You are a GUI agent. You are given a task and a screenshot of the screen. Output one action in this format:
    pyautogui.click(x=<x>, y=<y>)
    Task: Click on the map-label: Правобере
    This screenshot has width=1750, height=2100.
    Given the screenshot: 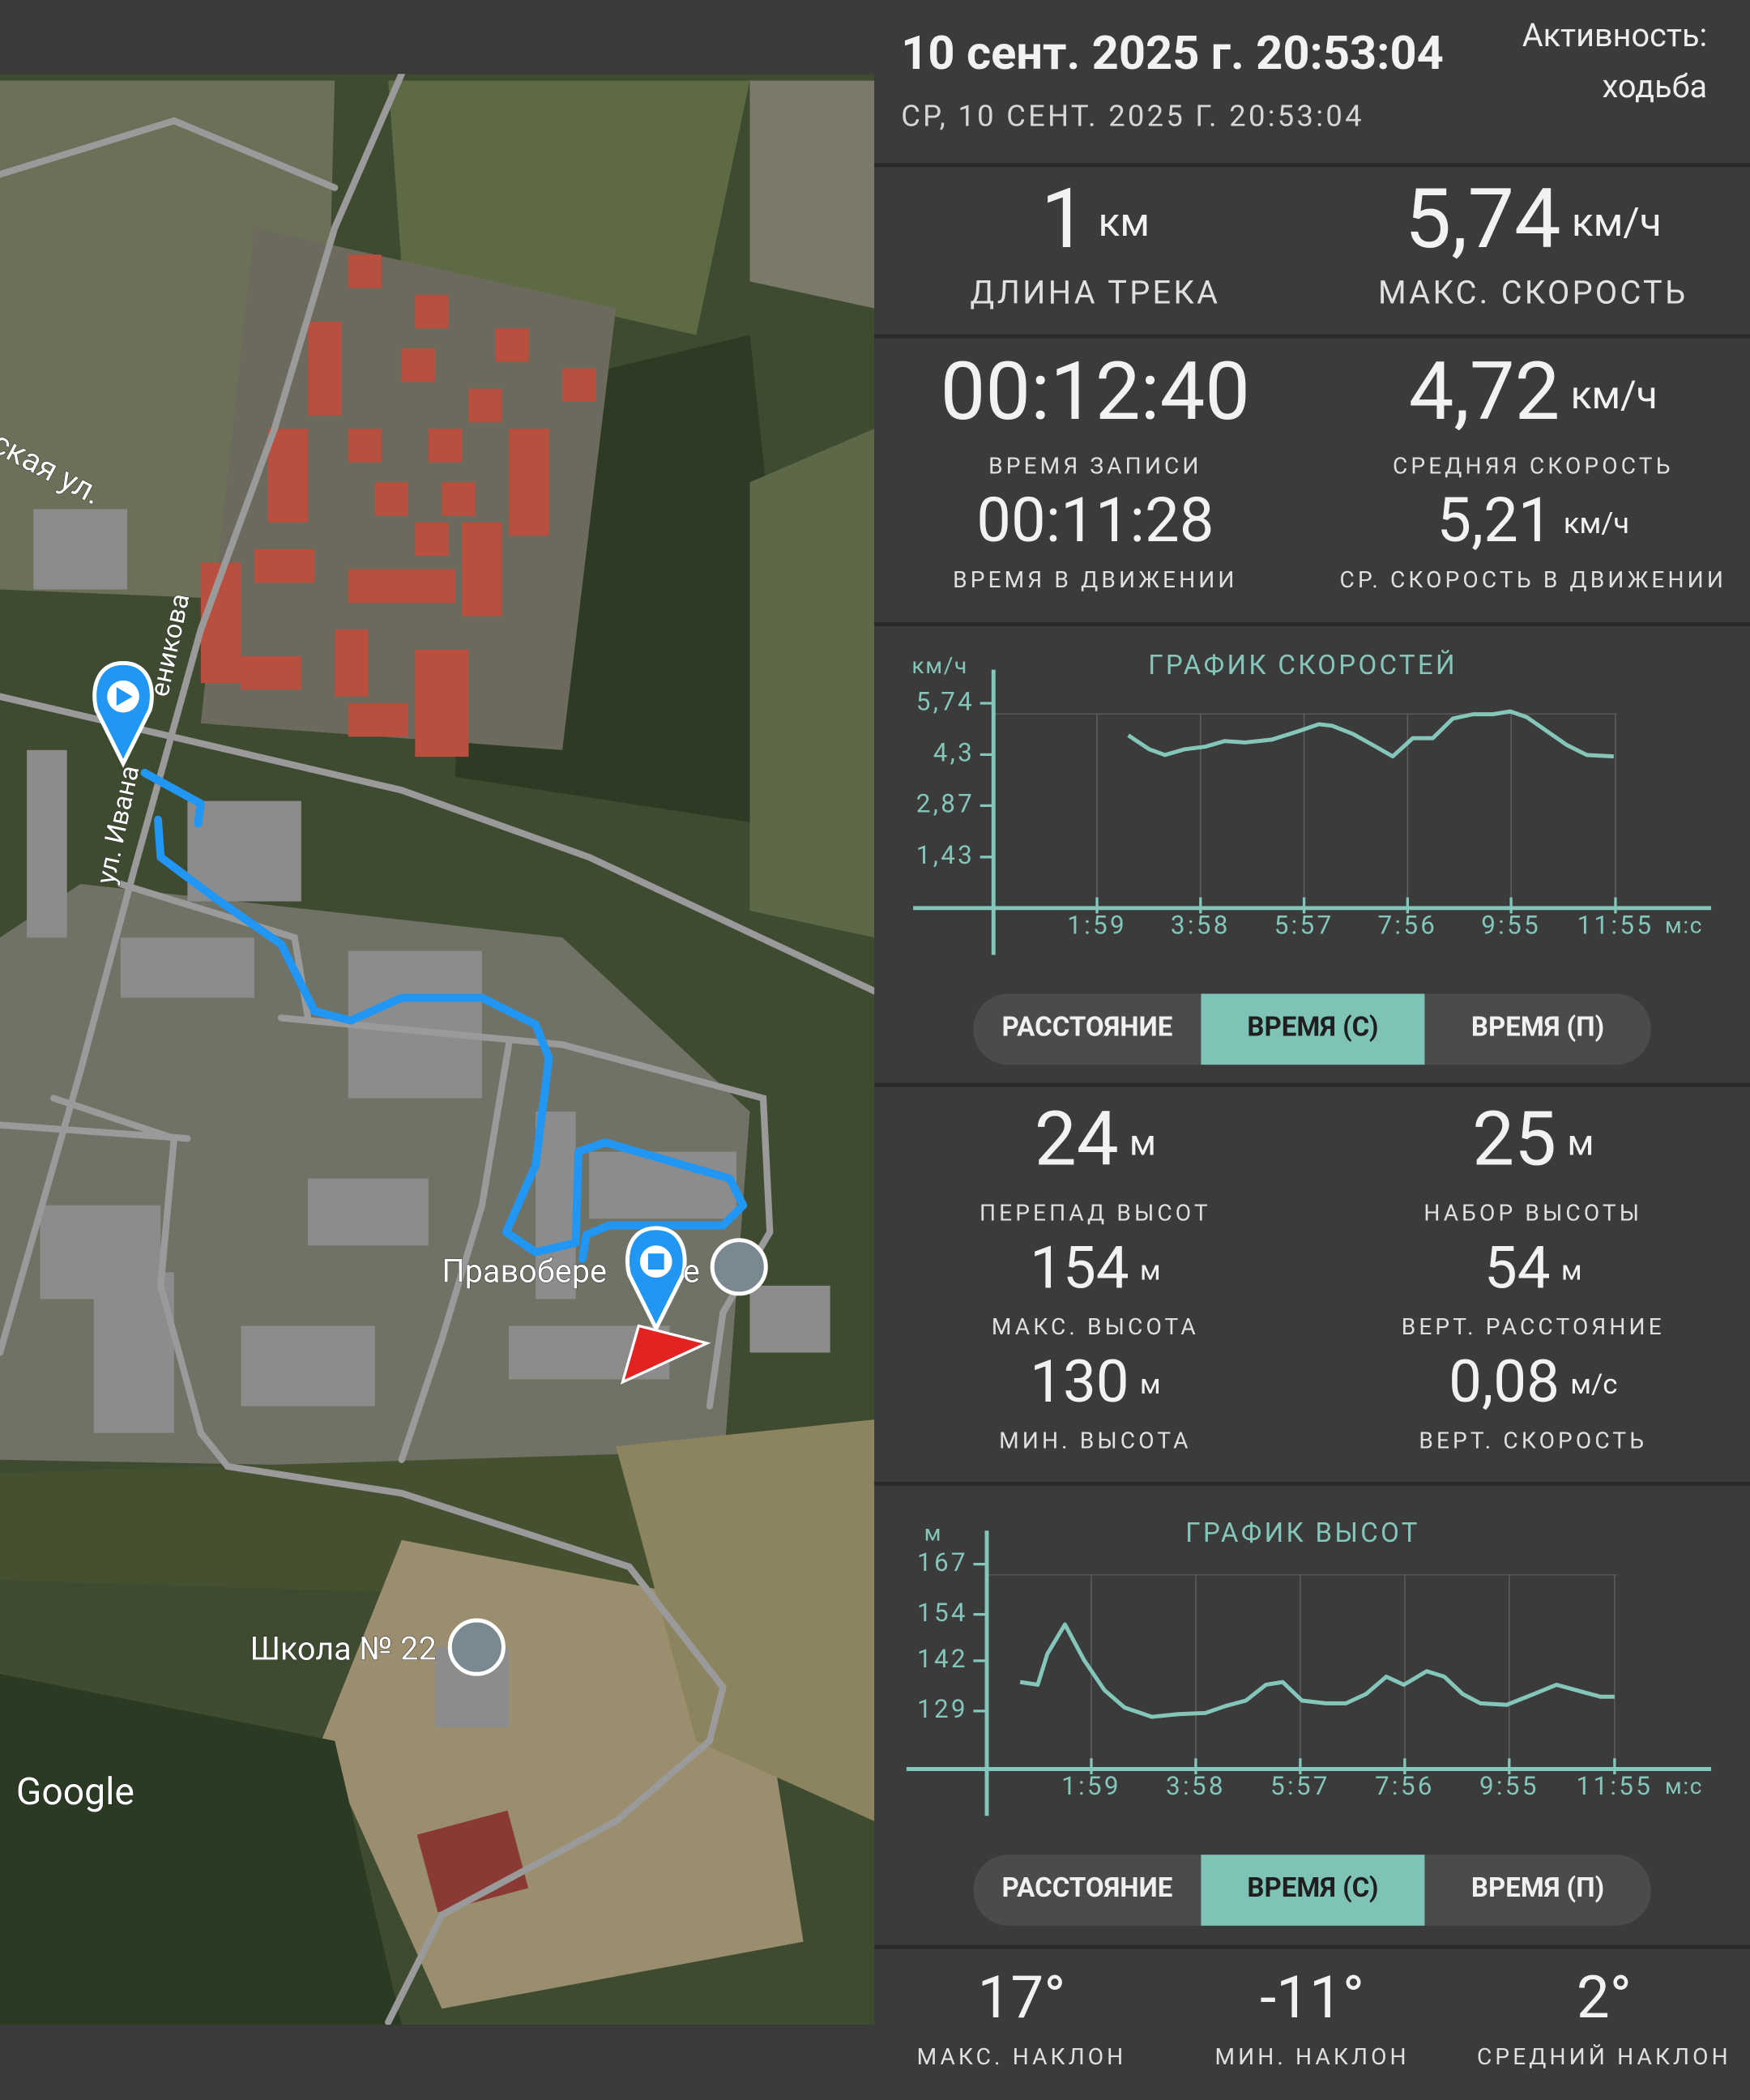 What is the action you would take?
    pyautogui.click(x=524, y=1271)
    